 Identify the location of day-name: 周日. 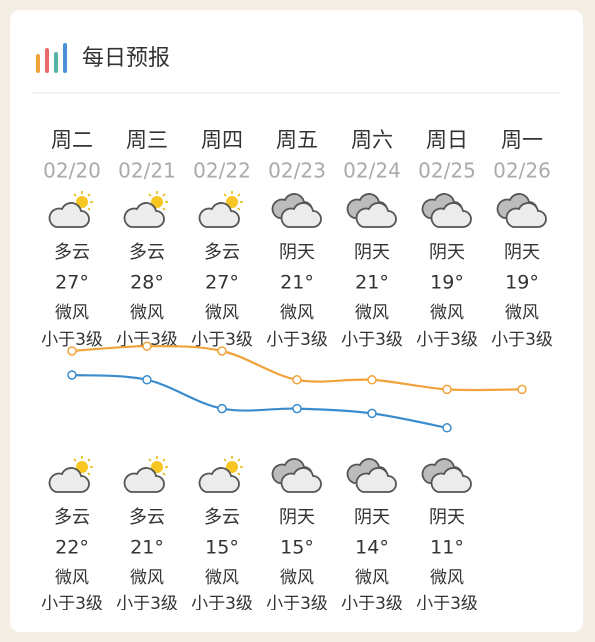
(447, 140).